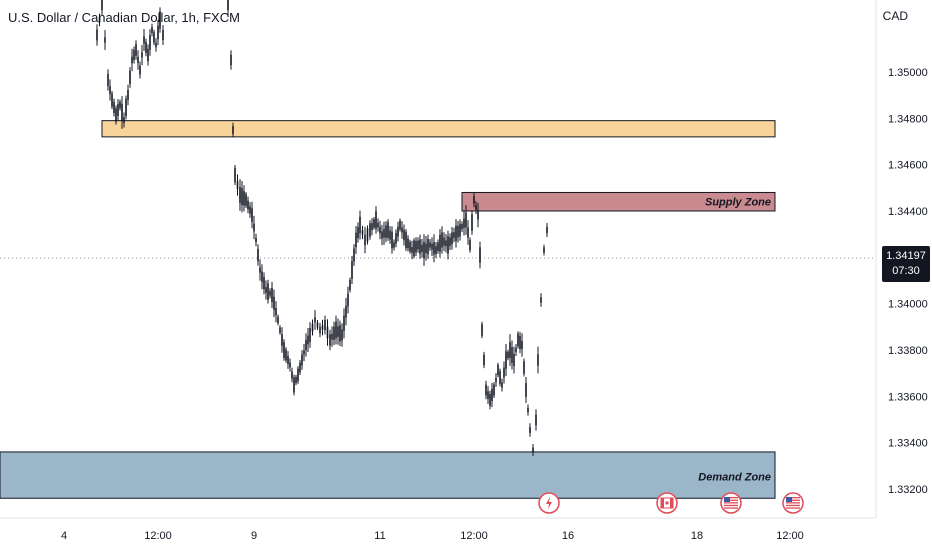  Describe the element at coordinates (908, 305) in the screenshot. I see `y-tick-label: 1.34000` at that location.